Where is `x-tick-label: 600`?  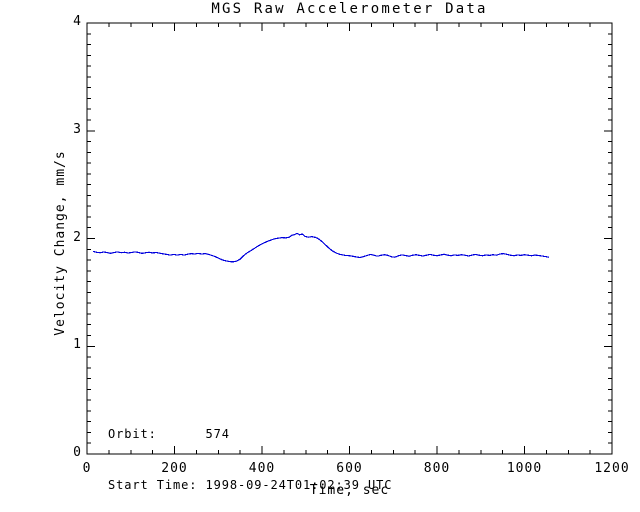 x-tick-label: 600 is located at coordinates (349, 468).